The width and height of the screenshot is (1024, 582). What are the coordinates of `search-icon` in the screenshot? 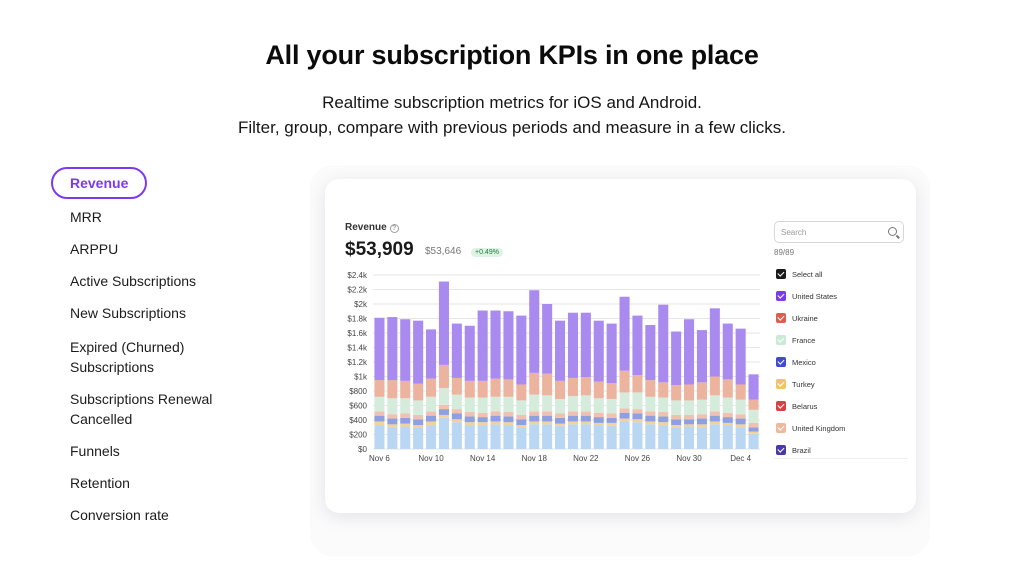 It's located at (892, 231).